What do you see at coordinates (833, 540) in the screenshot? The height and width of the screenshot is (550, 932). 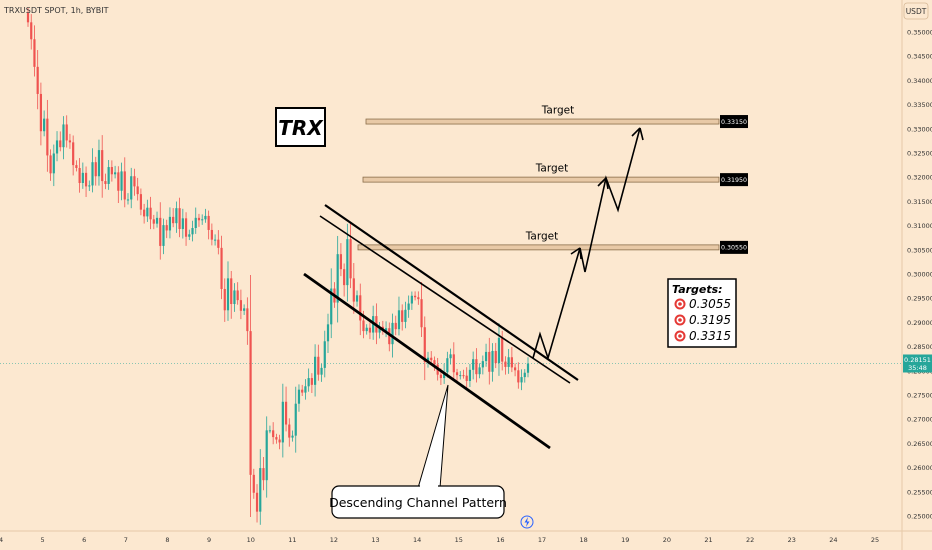 I see `x-tick-label: 24` at bounding box center [833, 540].